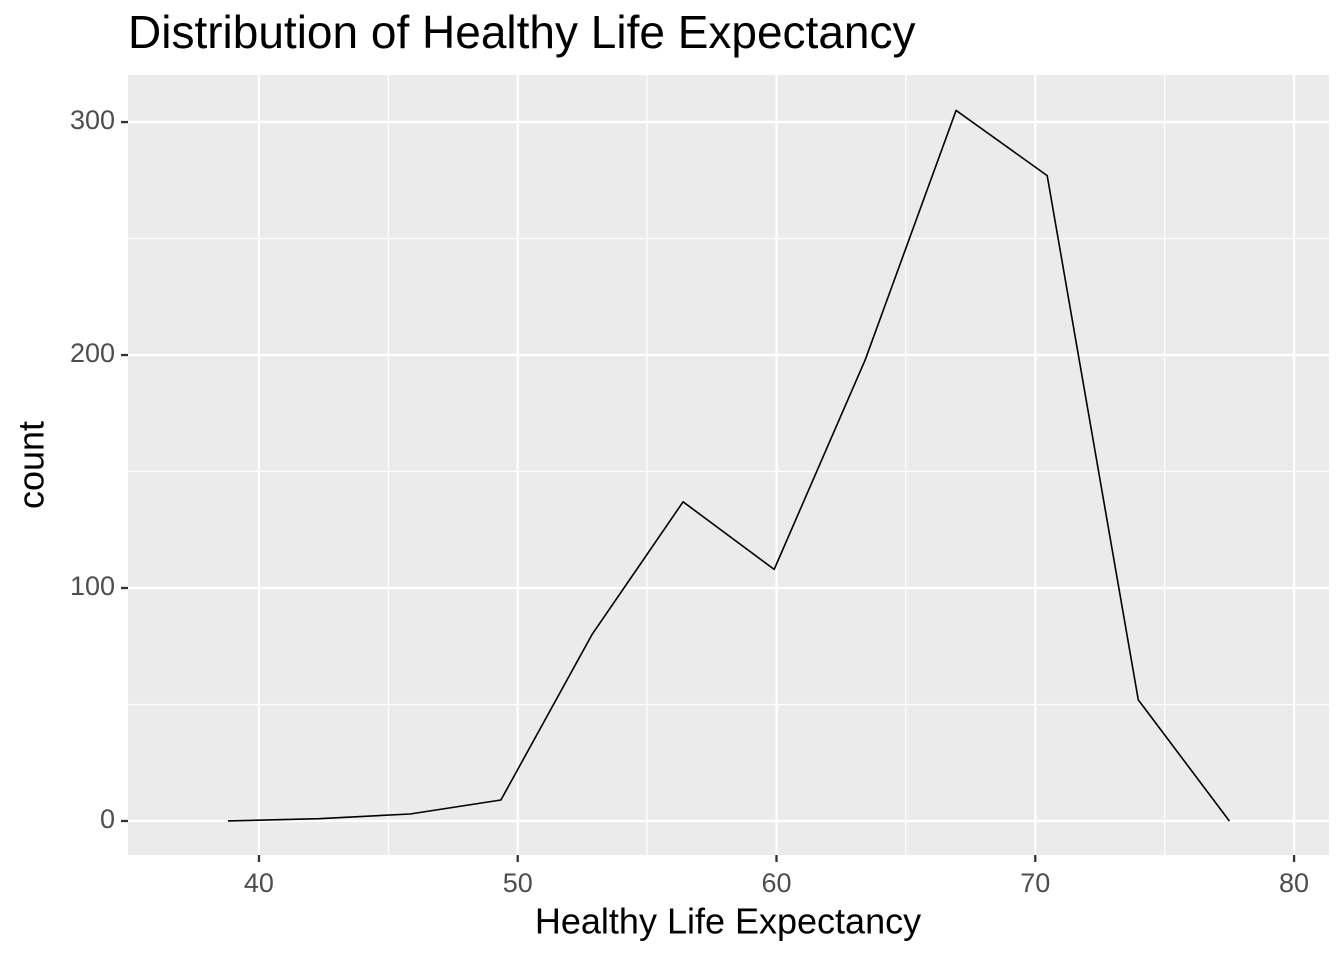 This screenshot has width=1344, height=960. I want to click on x-tick-label: 70, so click(1035, 883).